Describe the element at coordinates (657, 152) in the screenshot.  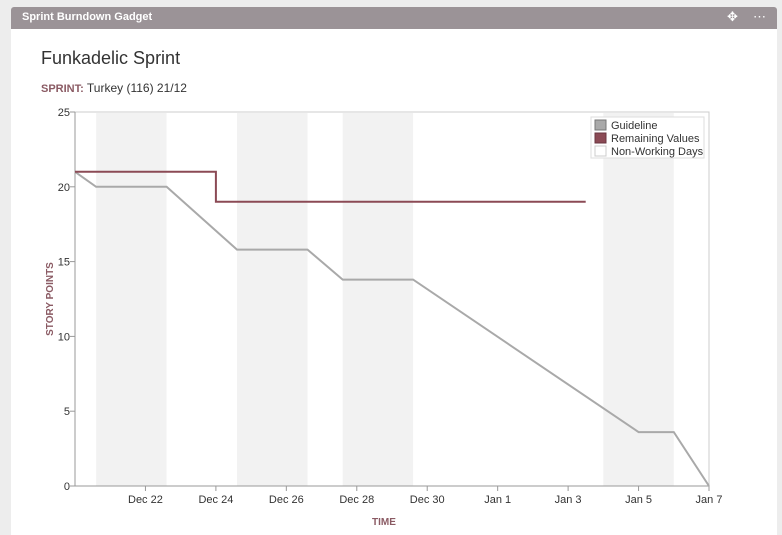
I see `legend-item-non-working: Non-Working Days` at that location.